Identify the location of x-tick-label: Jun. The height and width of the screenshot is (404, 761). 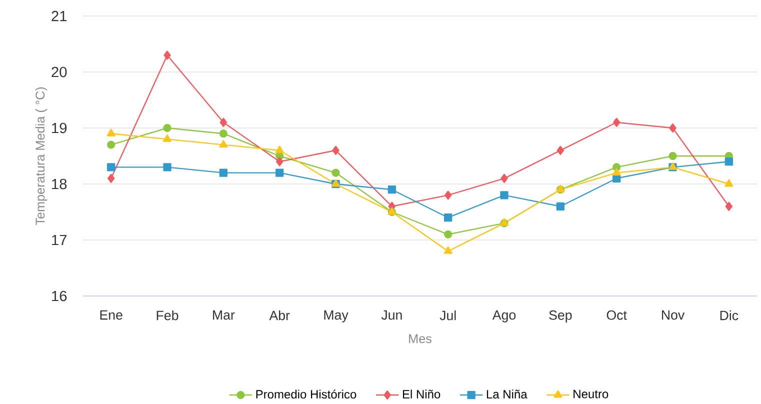
(391, 315).